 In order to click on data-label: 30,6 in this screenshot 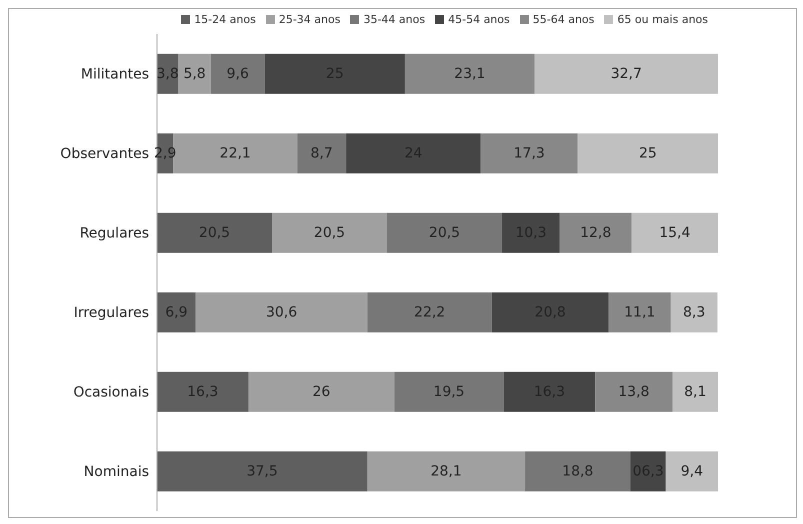, I will do `click(282, 312)`.